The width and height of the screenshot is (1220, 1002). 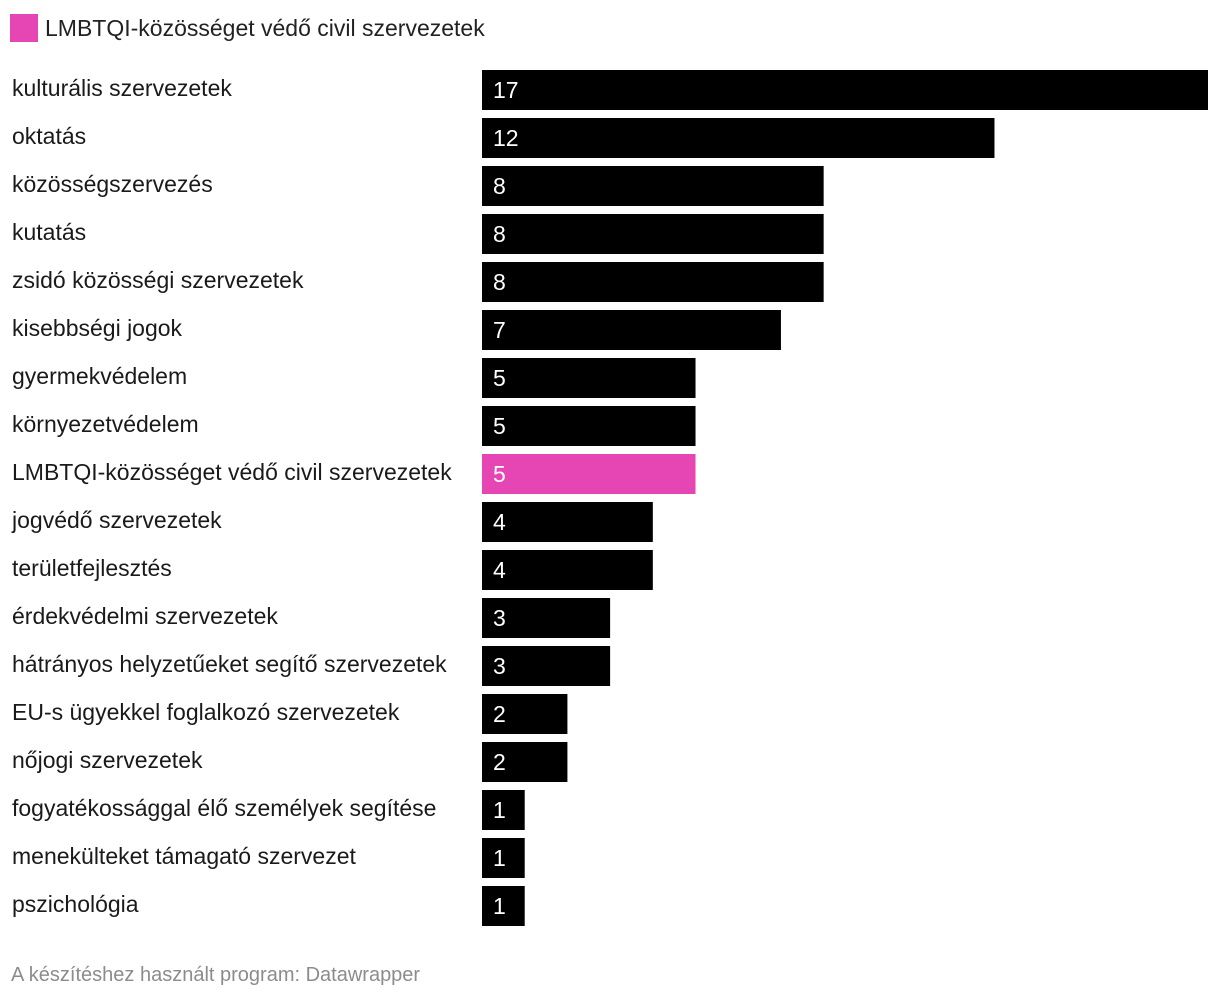 I want to click on category-label: területfejlesztés, so click(x=92, y=568).